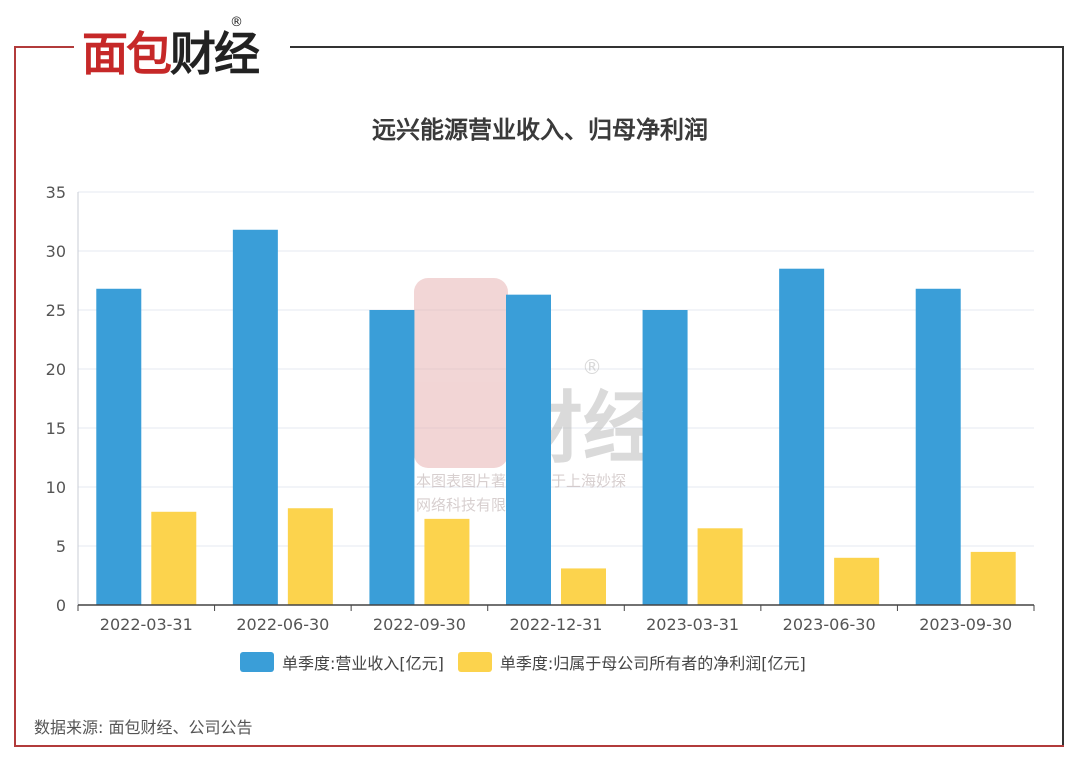 Image resolution: width=1080 pixels, height=764 pixels. I want to click on y-tick-label: 15, so click(56, 428).